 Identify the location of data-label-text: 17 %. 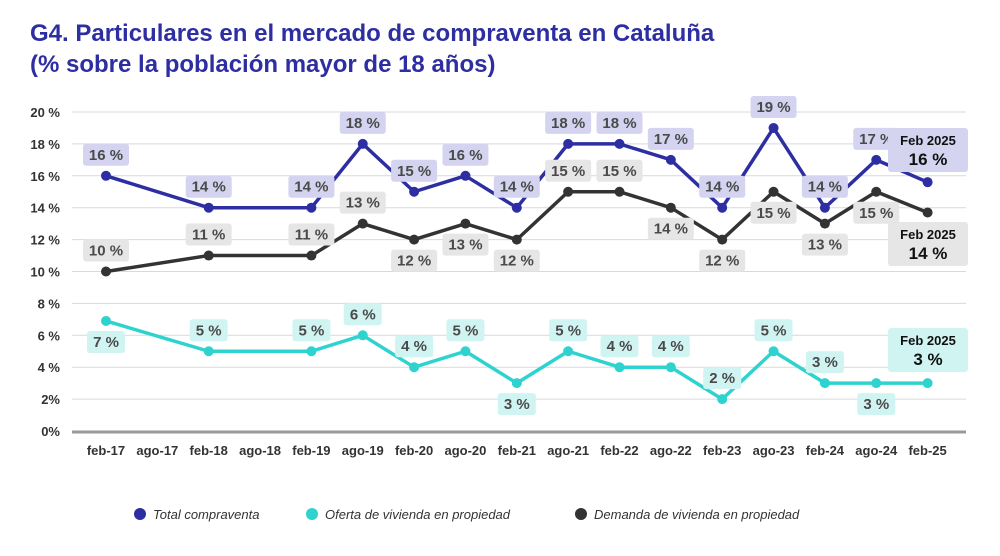
(671, 139).